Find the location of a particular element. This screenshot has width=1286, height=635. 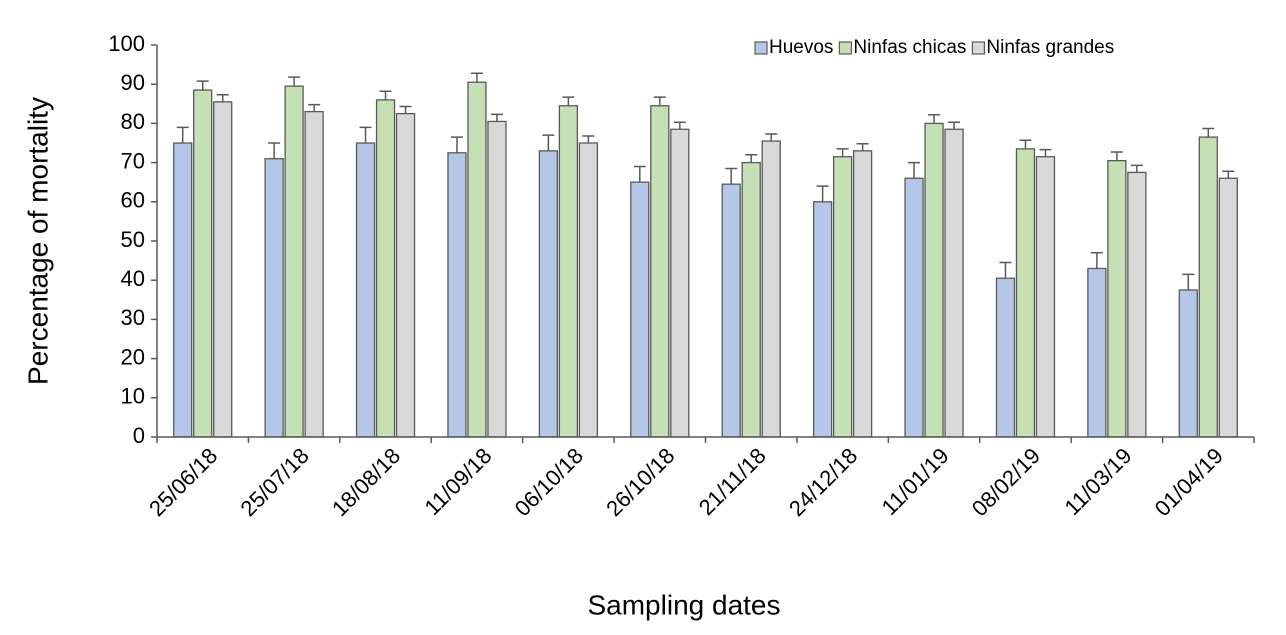

legend-label: Ninfas chicas is located at coordinates (909, 47).